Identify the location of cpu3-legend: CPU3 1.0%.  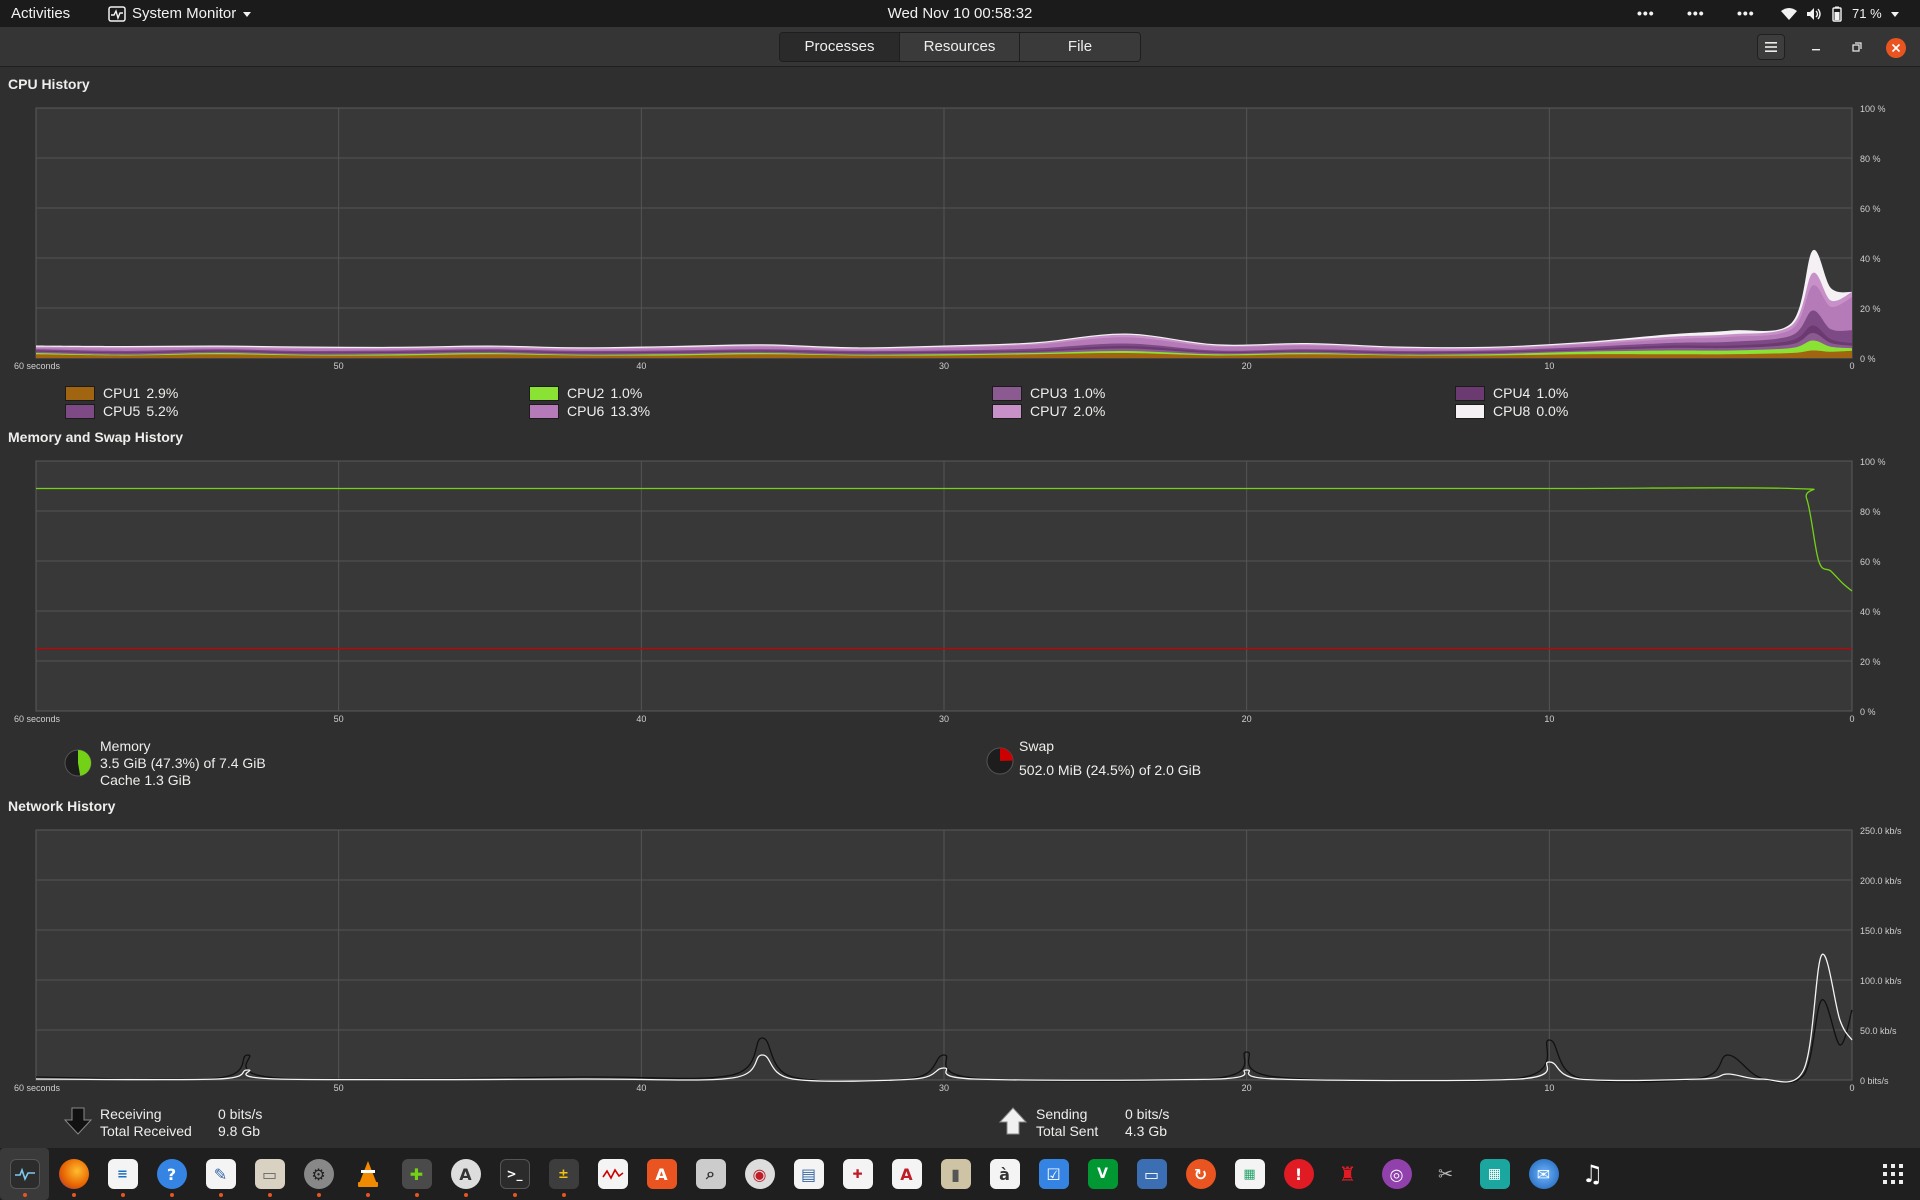
(1048, 393).